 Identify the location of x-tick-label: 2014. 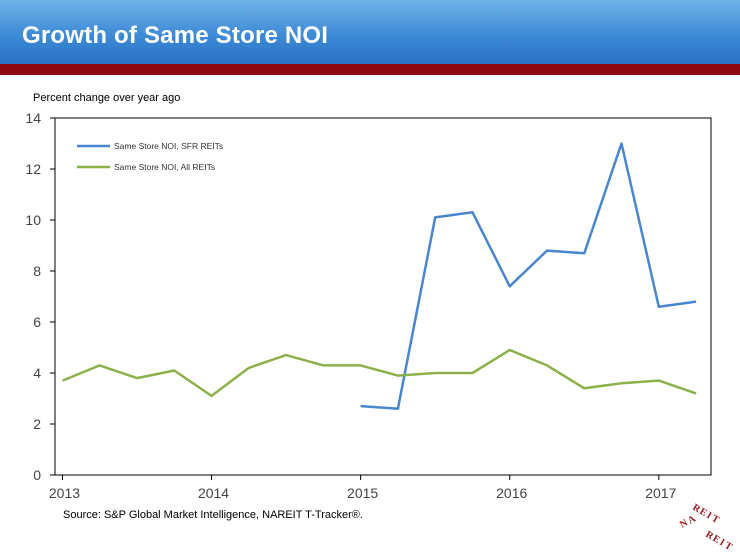
(213, 493).